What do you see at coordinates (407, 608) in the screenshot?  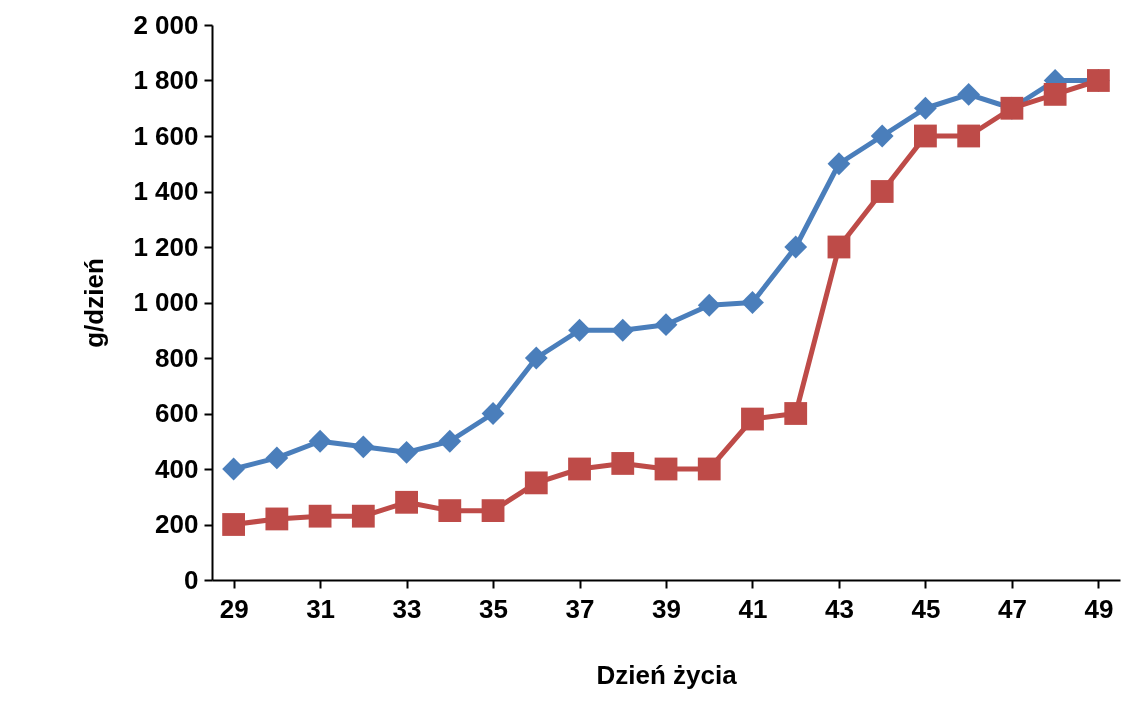 I see `x-tick-label: 33` at bounding box center [407, 608].